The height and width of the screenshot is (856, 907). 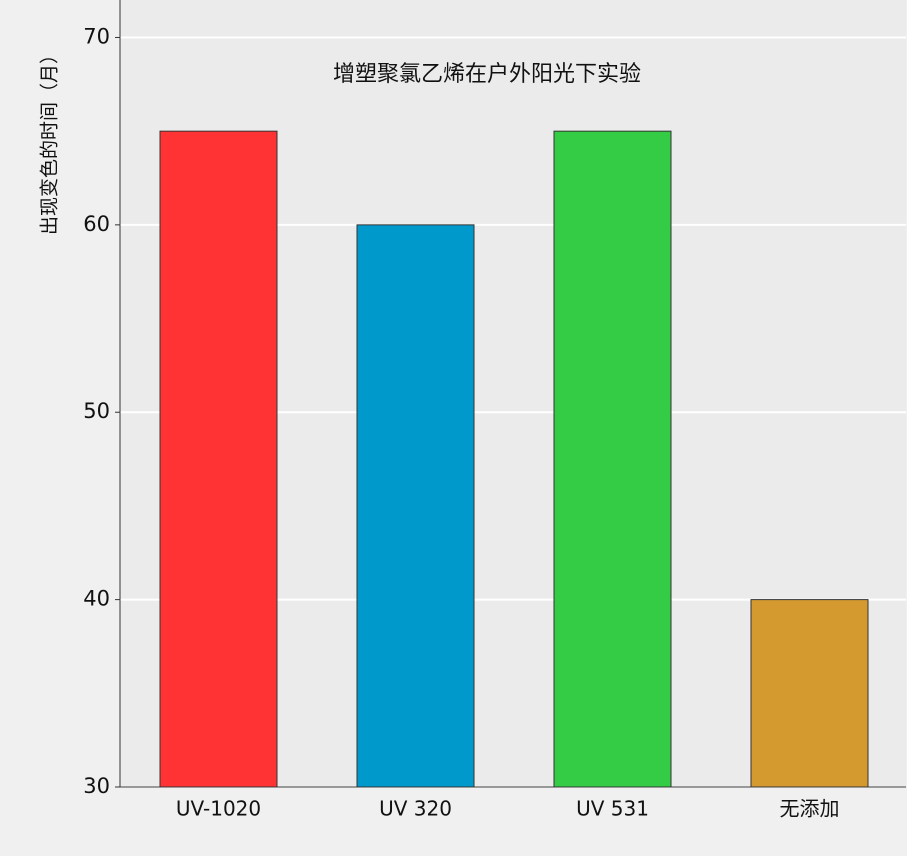 What do you see at coordinates (96, 599) in the screenshot?
I see `y-tick-label: 40` at bounding box center [96, 599].